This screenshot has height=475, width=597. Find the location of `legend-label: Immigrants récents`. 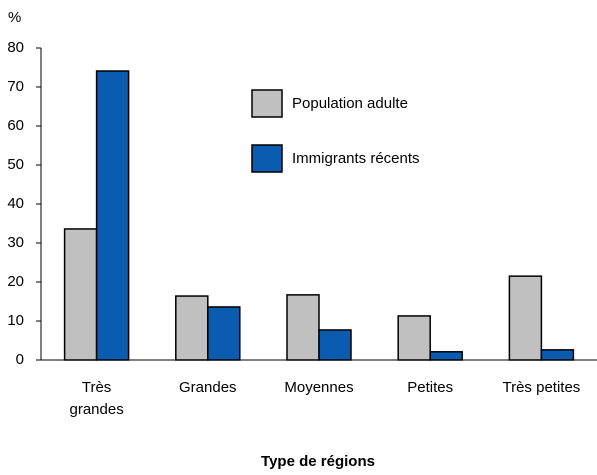

legend-label: Immigrants récents is located at coordinates (356, 158).